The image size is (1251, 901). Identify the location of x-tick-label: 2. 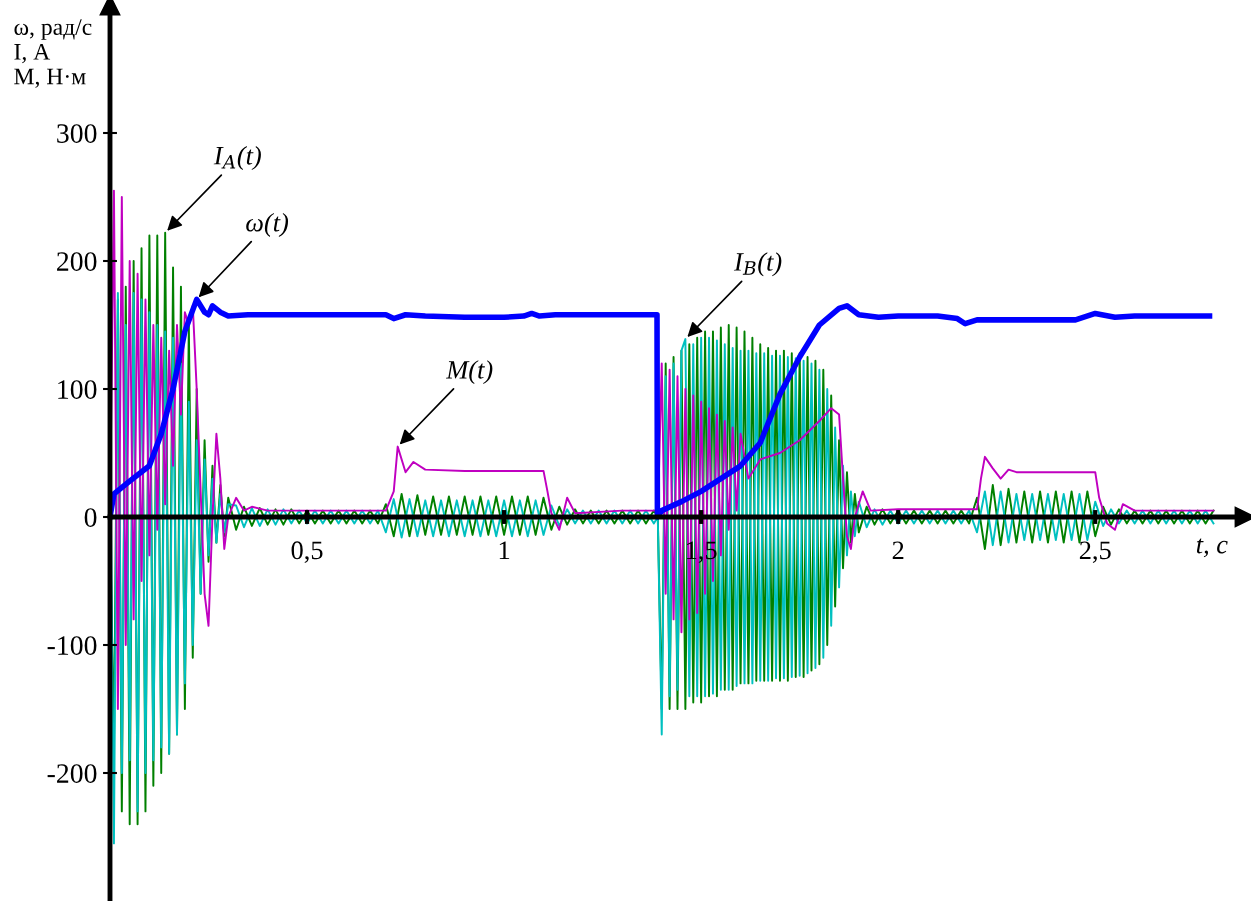
(898, 550).